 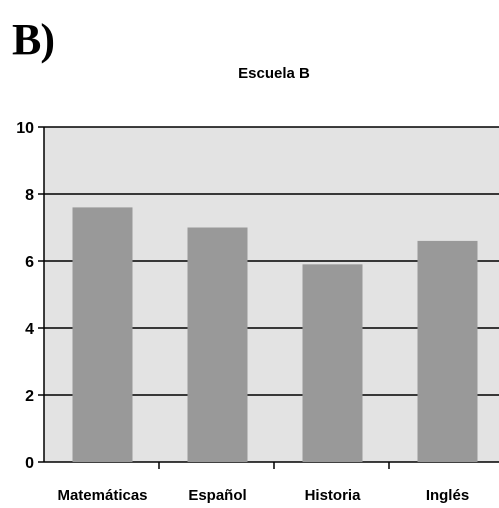 What do you see at coordinates (102, 495) in the screenshot?
I see `x-tick-label: Matemáticas` at bounding box center [102, 495].